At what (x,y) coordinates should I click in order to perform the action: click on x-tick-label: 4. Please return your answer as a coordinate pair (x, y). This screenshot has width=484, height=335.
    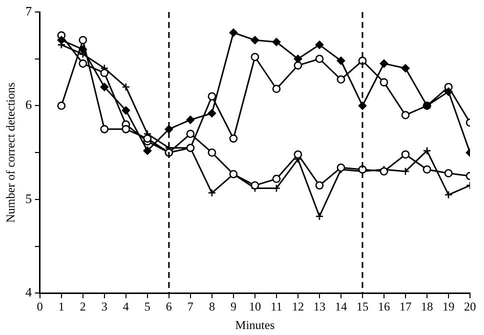
    Looking at the image, I should click on (125, 307).